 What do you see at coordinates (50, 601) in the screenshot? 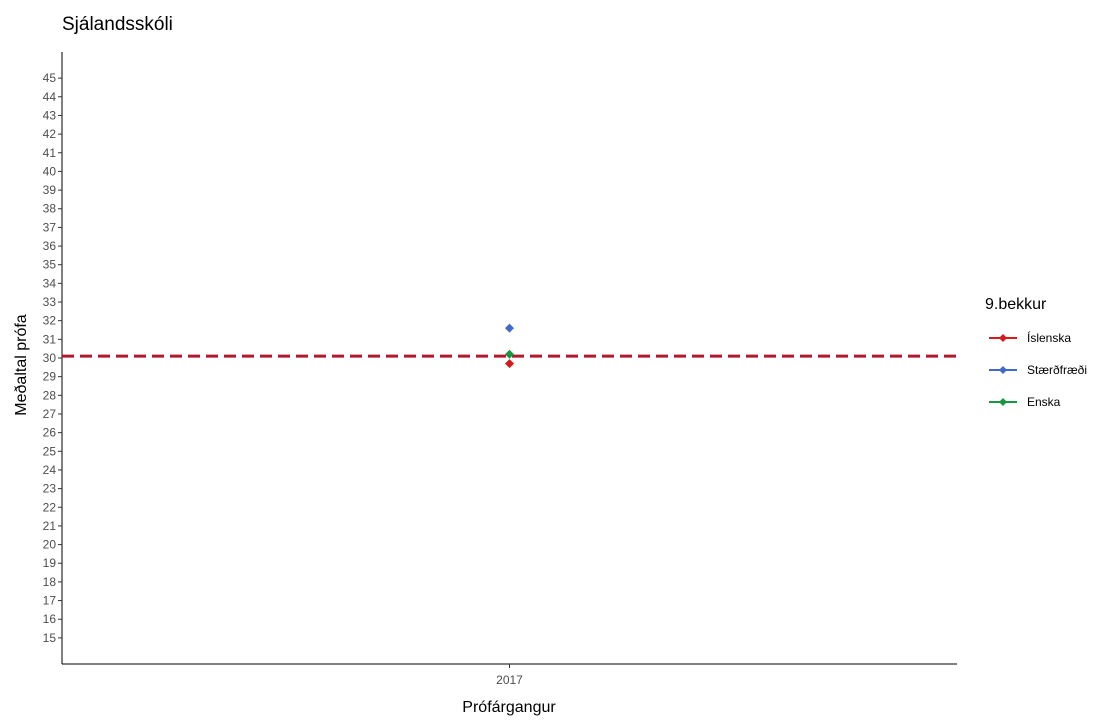
I see `y-tick-label: 17` at bounding box center [50, 601].